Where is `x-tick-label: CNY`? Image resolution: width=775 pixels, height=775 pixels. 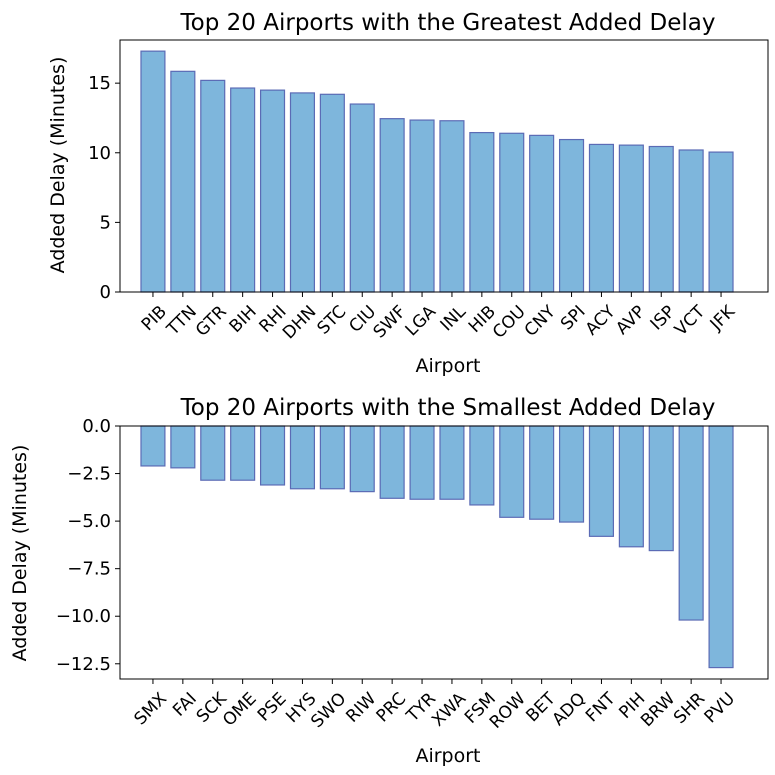 x-tick-label: CNY is located at coordinates (540, 320).